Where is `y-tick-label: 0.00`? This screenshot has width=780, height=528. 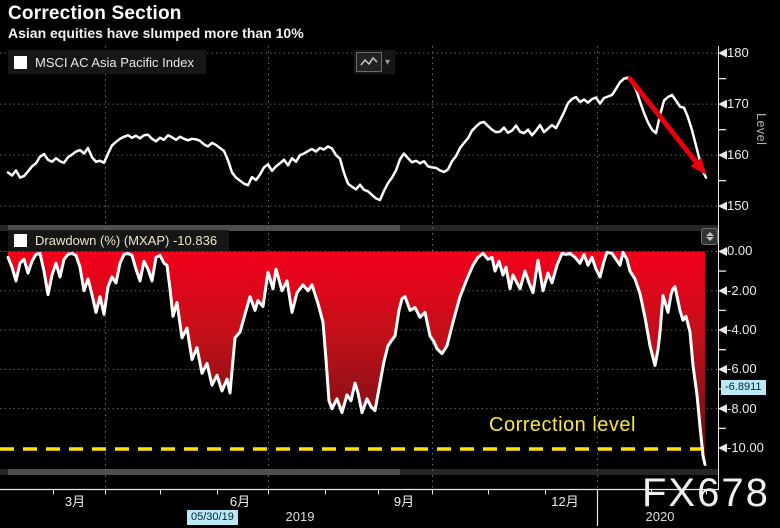 y-tick-label: 0.00 is located at coordinates (740, 251).